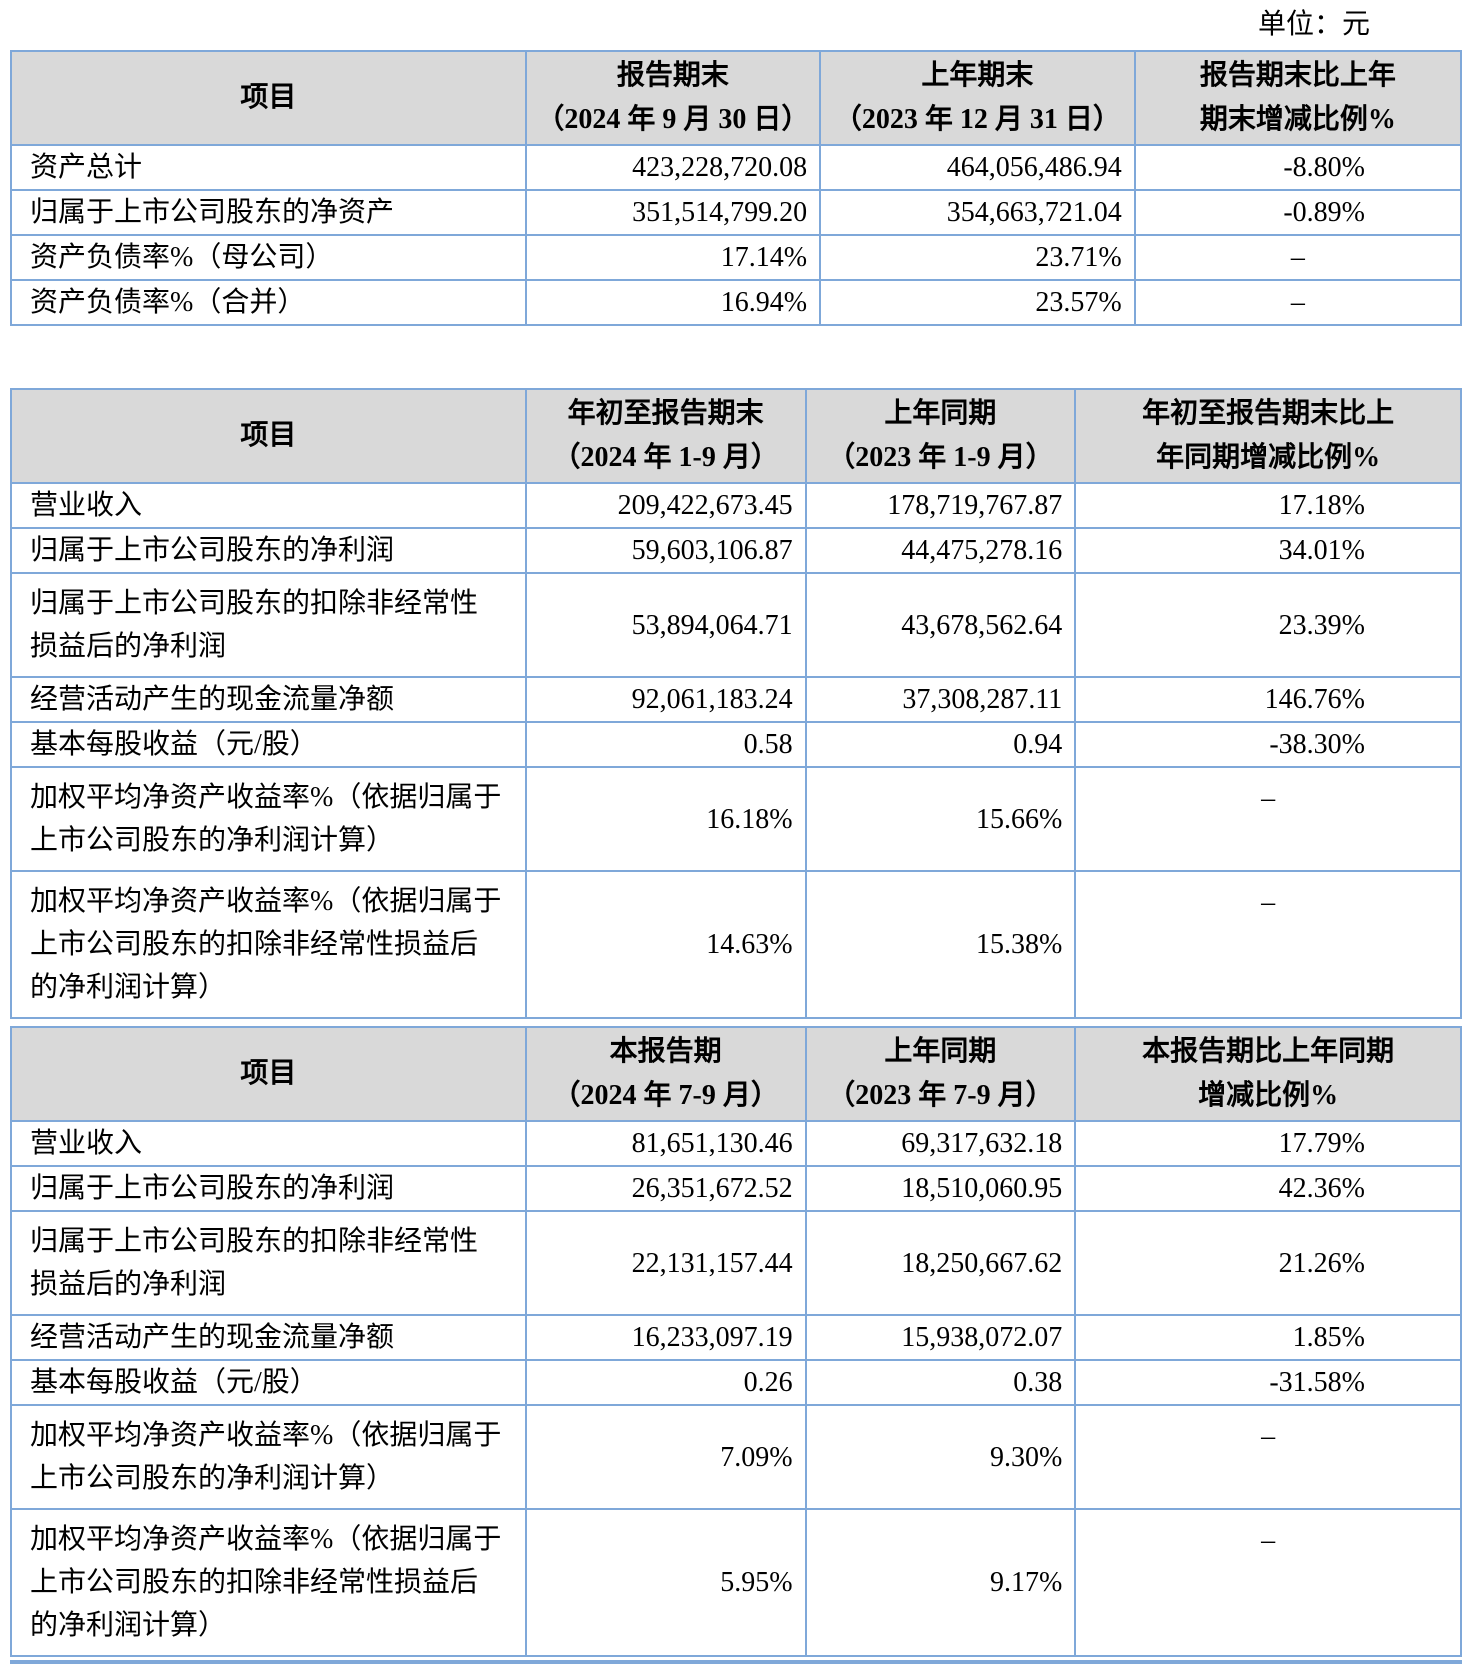  Describe the element at coordinates (665, 457) in the screenshot. I see `header-line: （2024 年 1-9 月）` at that location.